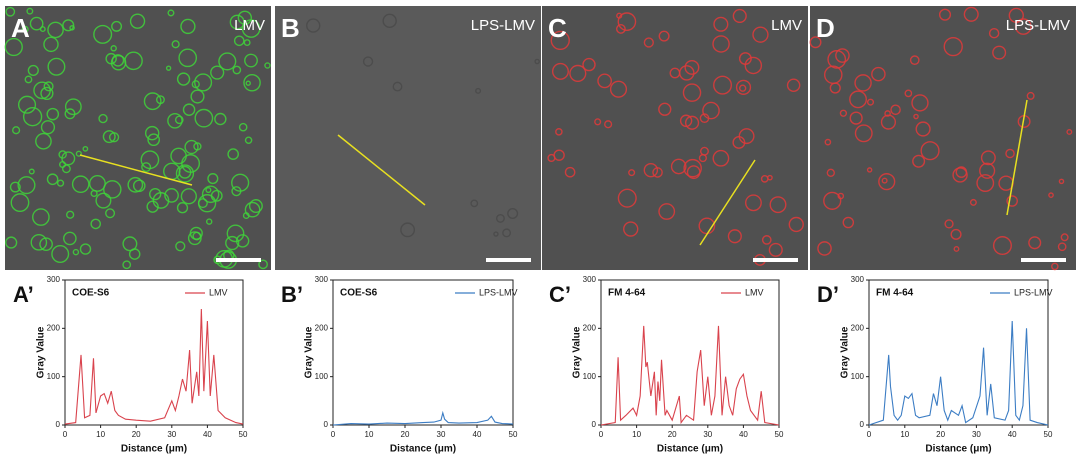 The height and width of the screenshot is (462, 1080). I want to click on x-tick-label: 30, so click(707, 434).